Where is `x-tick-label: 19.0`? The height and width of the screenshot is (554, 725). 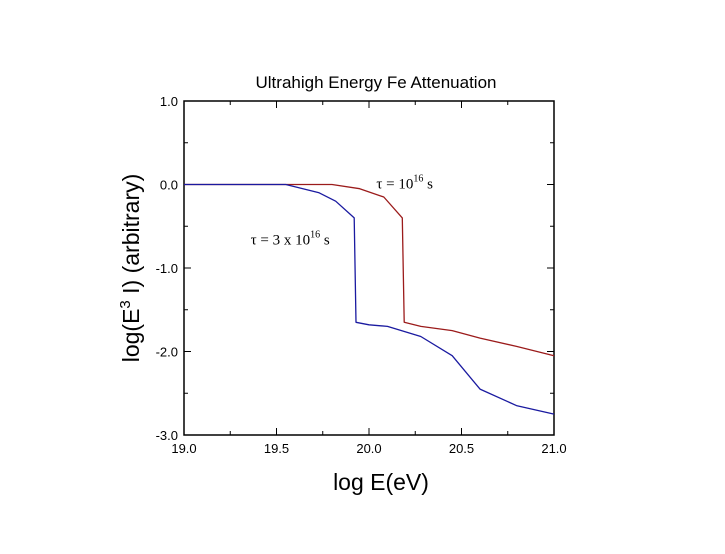 x-tick-label: 19.0 is located at coordinates (183, 448).